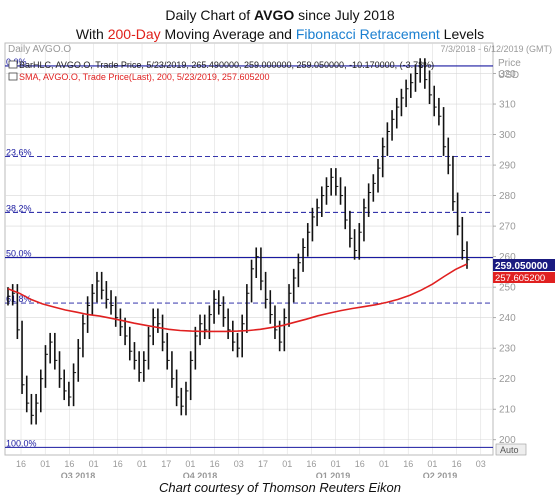 The width and height of the screenshot is (560, 499). Describe the element at coordinates (507, 74) in the screenshot. I see `y-tick-label: 320` at that location.